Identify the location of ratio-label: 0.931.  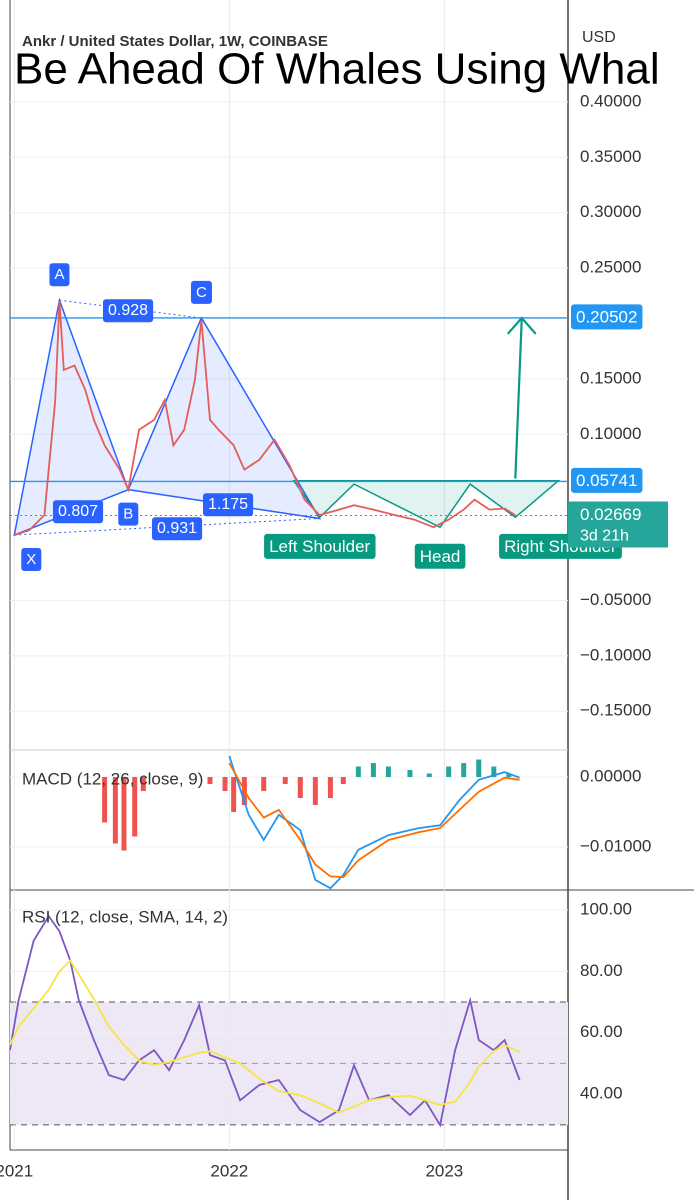
(177, 528).